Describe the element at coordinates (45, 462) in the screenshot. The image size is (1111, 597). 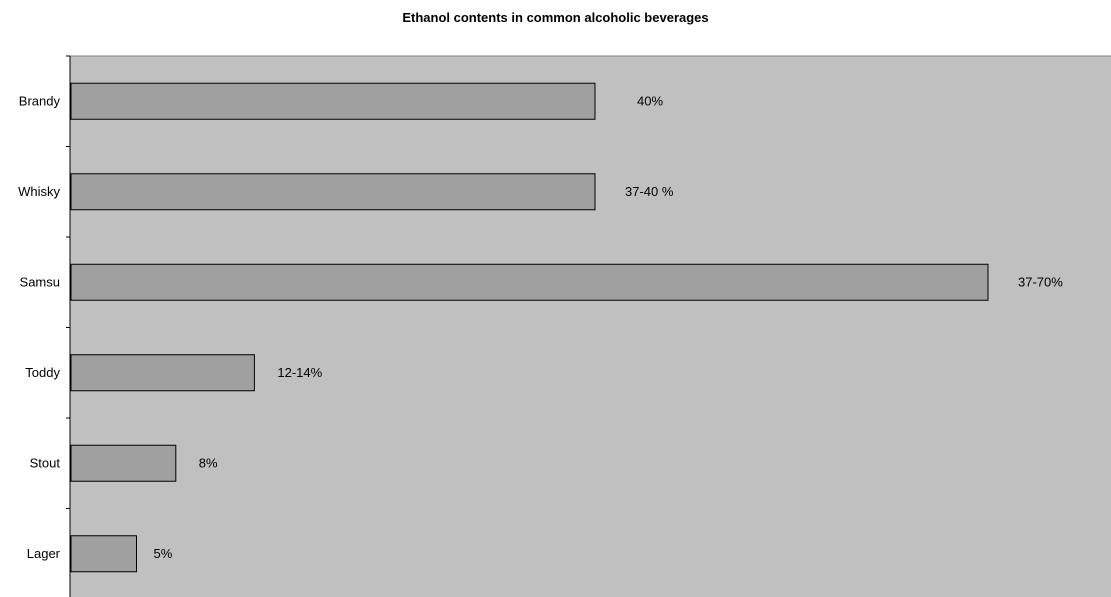
I see `category-label-stout: Stout` at that location.